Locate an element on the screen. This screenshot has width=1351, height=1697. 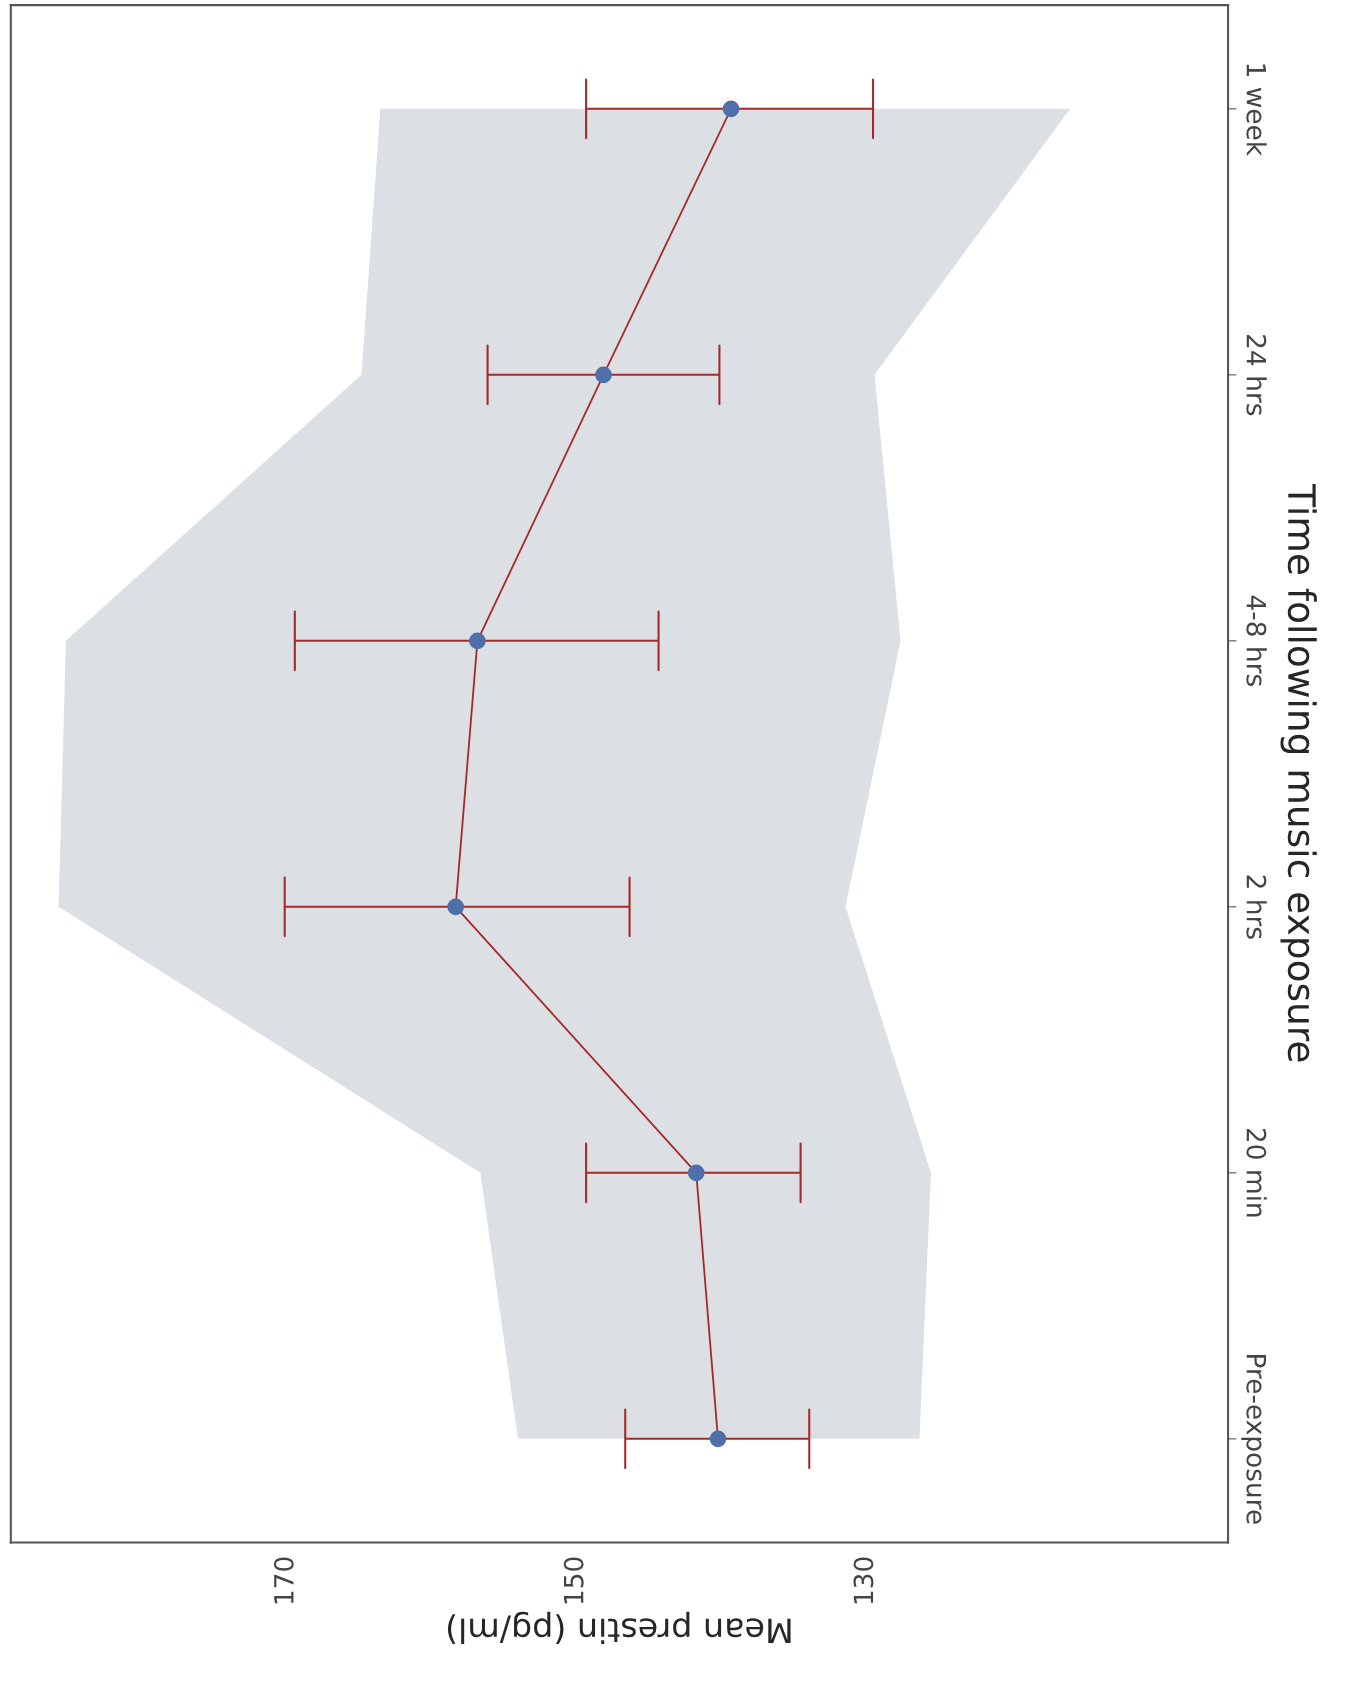
y-tick-label: 24 hrs is located at coordinates (1256, 375).